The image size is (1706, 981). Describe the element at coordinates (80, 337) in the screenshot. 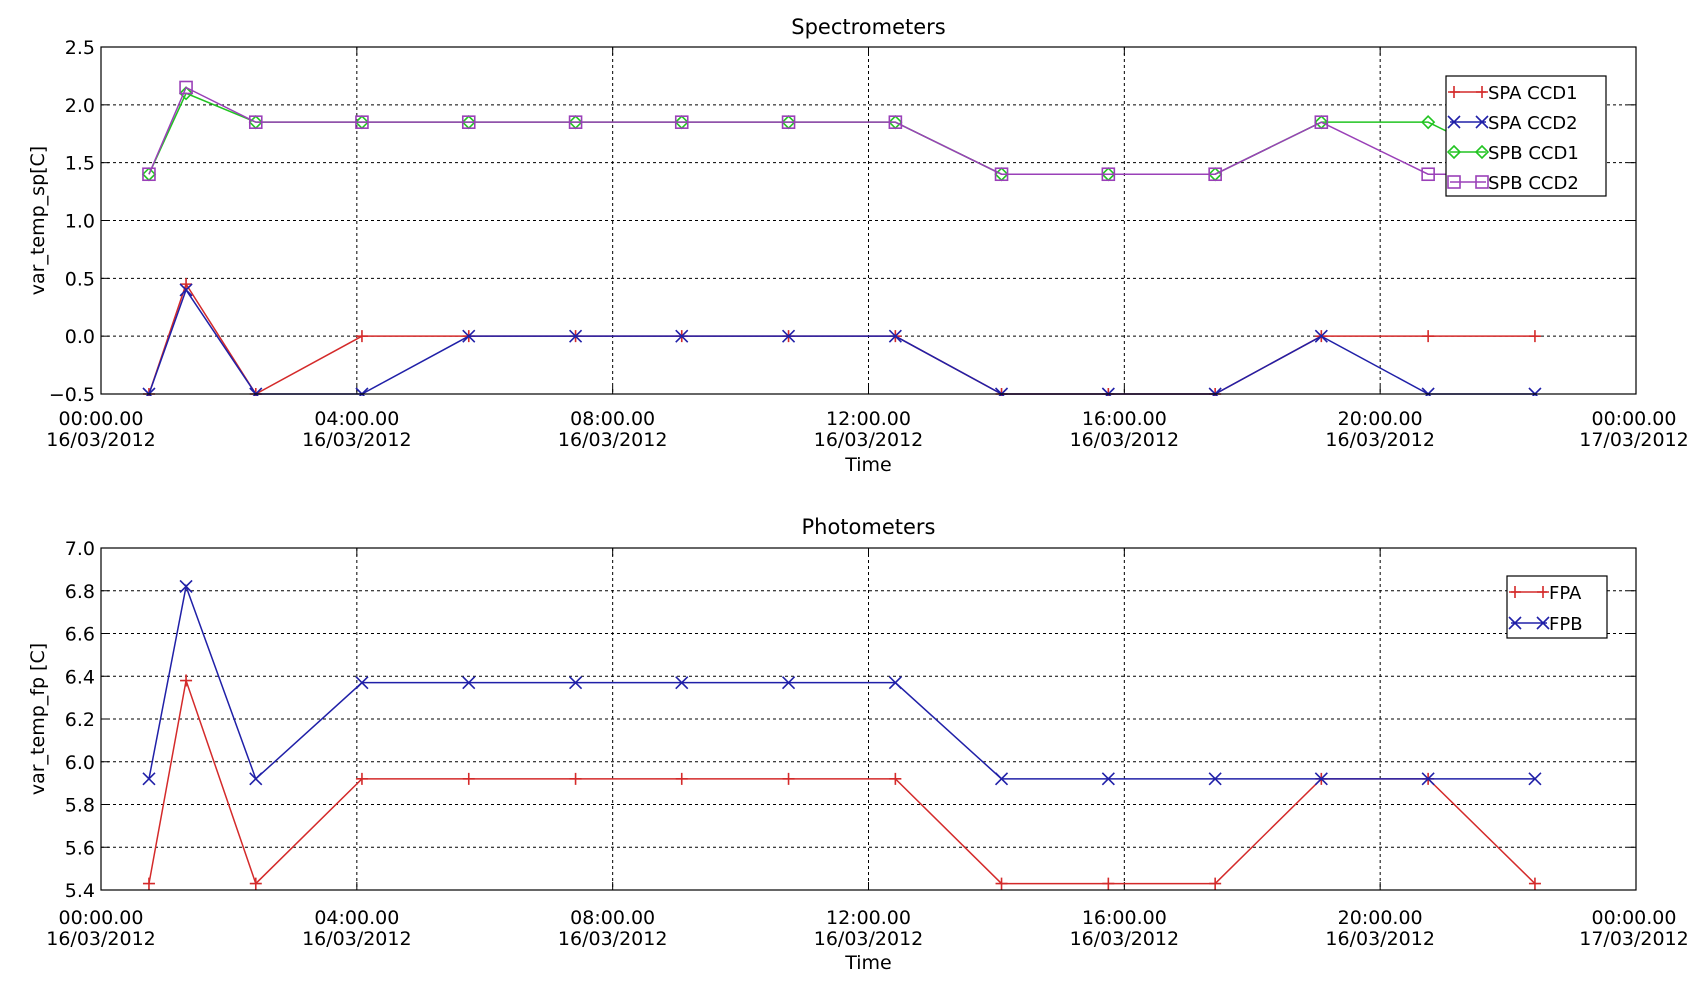

I see `y-tick-label: 0.0` at that location.